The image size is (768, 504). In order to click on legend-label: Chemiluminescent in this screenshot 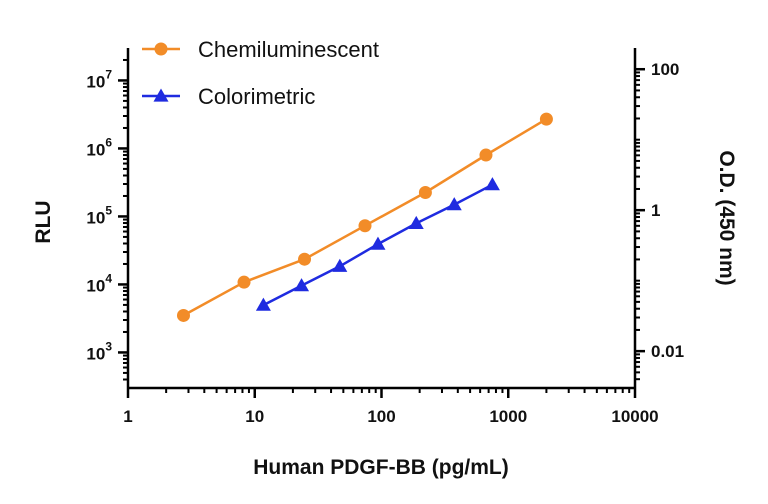, I will do `click(288, 49)`.